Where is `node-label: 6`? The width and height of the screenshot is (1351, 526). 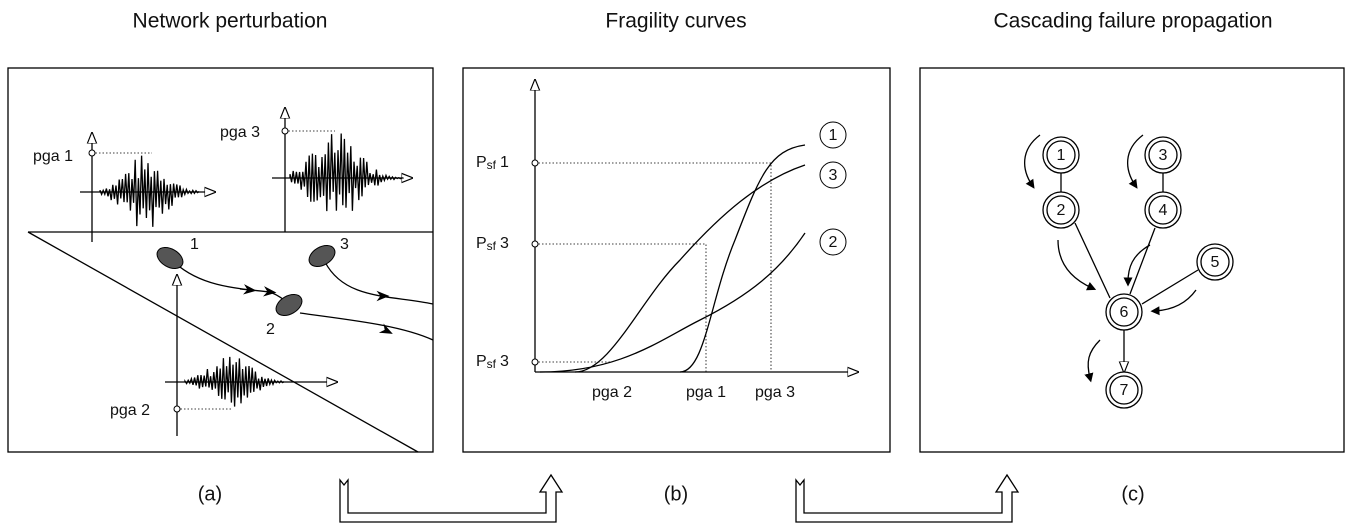
node-label: 6 is located at coordinates (1124, 312).